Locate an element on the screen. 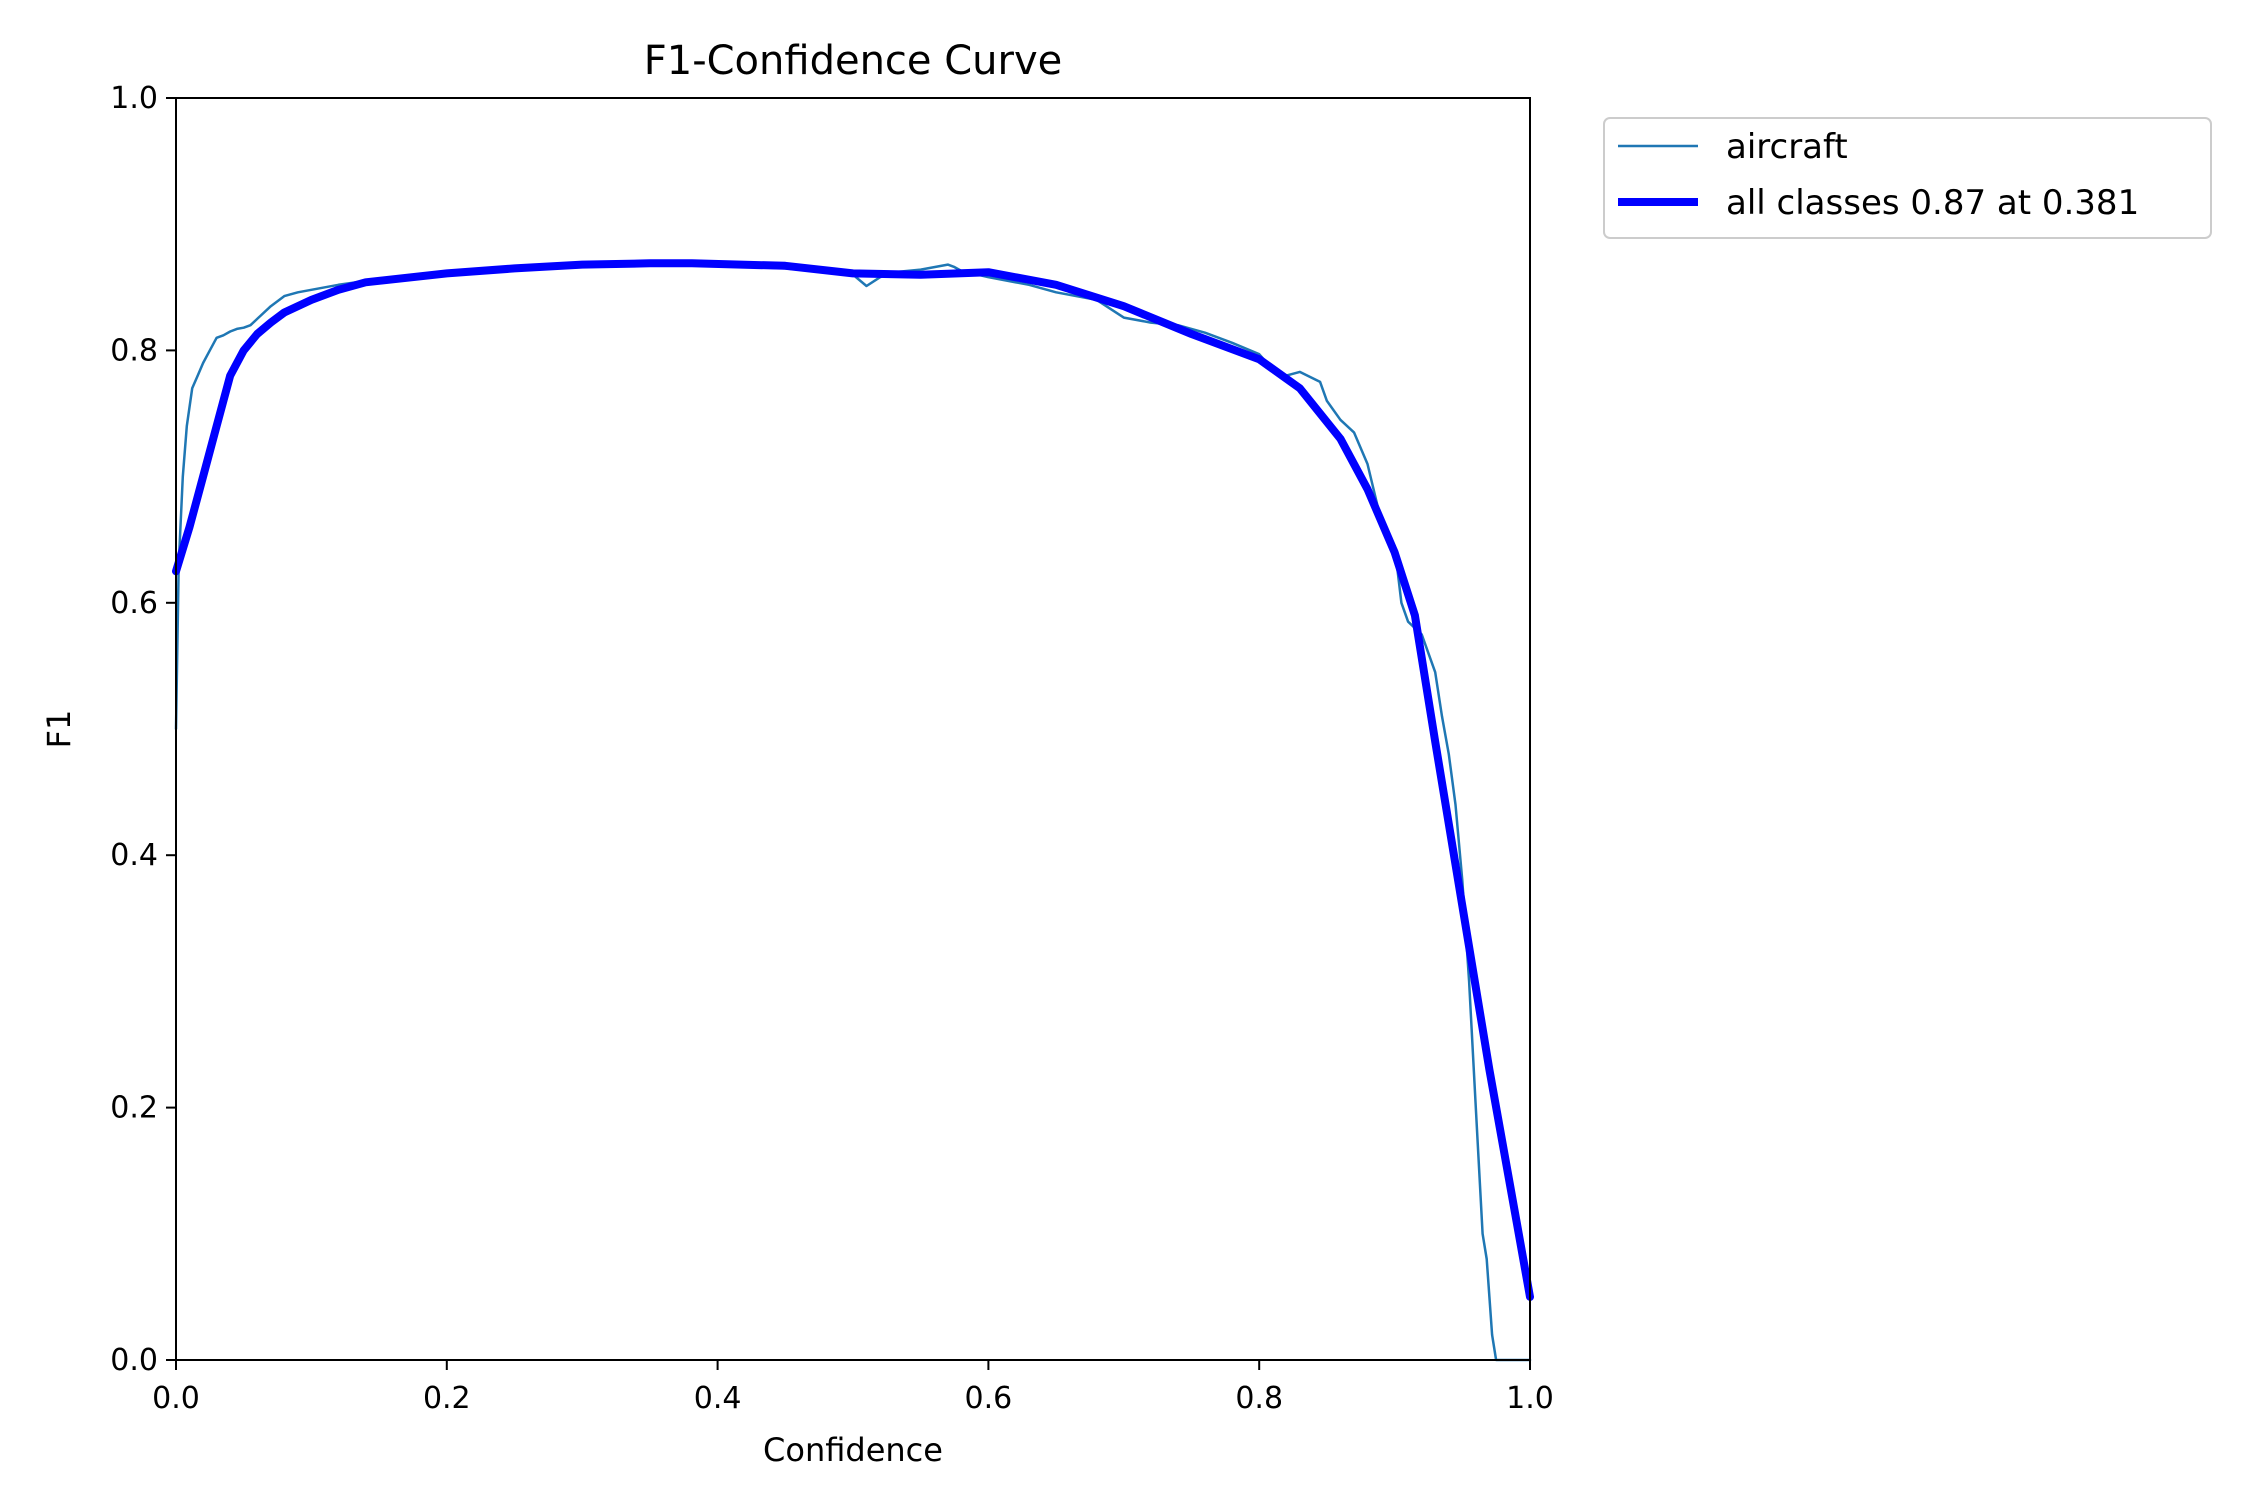  x-axis-label: Confidence is located at coordinates (853, 1450).